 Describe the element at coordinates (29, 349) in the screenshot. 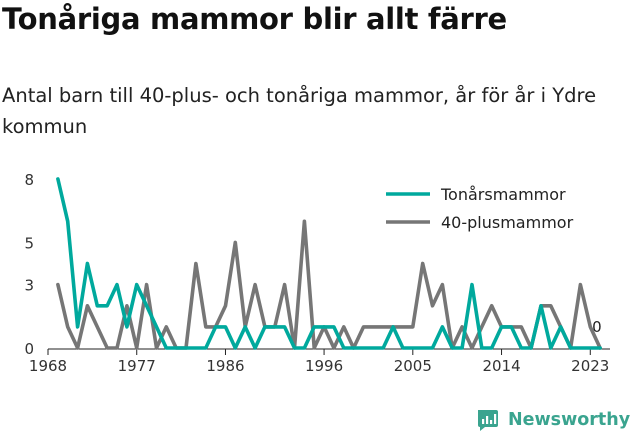

I see `y-tick-label: 0` at that location.